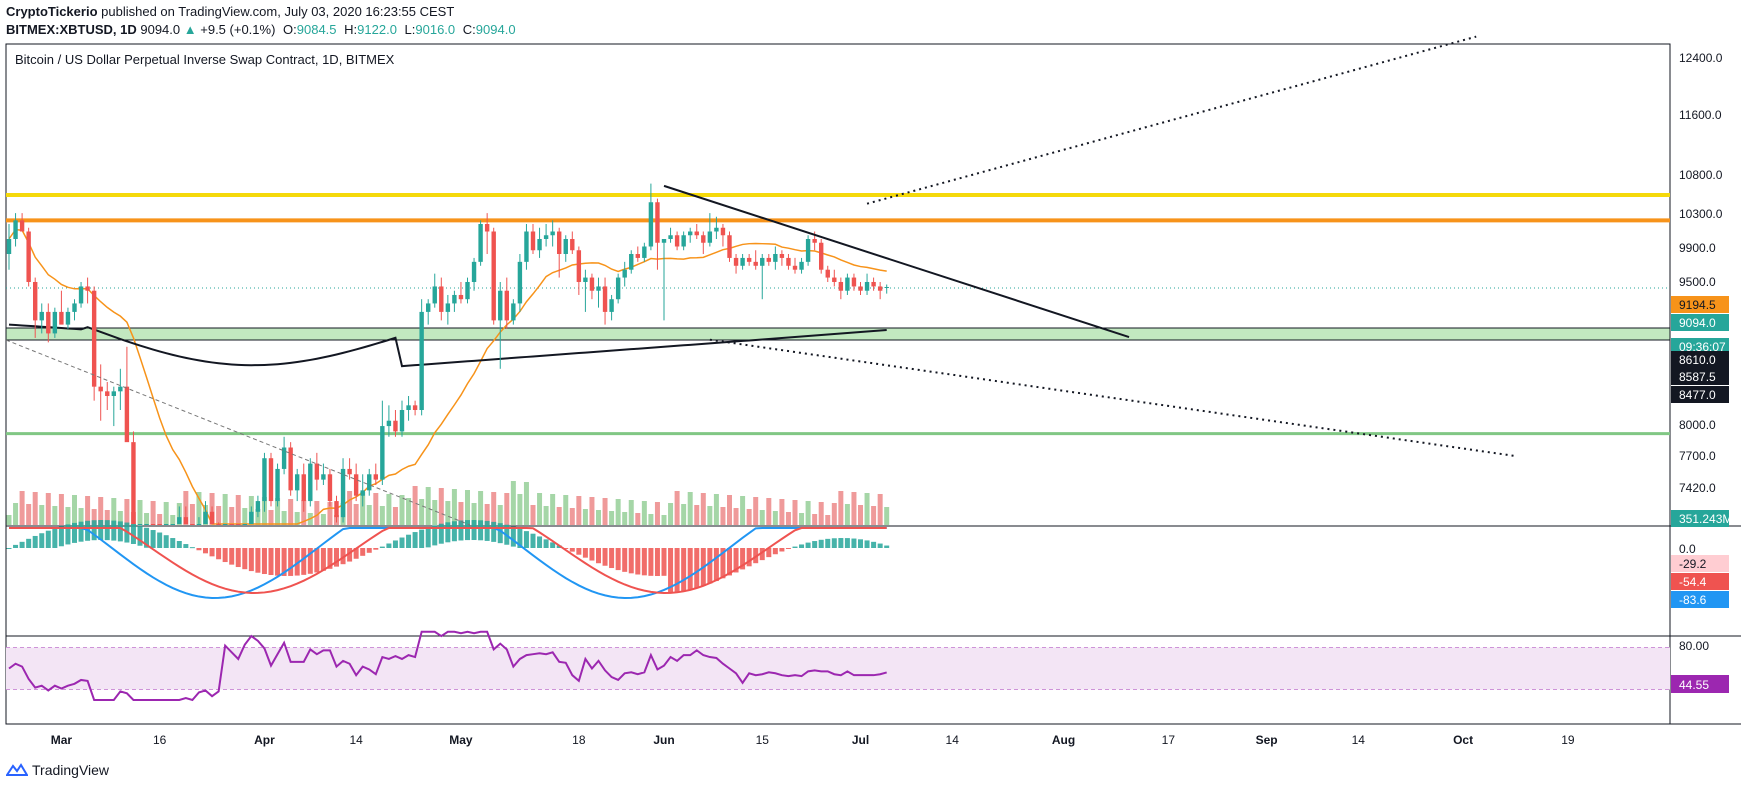  Describe the element at coordinates (160, 740) in the screenshot. I see `time-axis-label: 16` at that location.